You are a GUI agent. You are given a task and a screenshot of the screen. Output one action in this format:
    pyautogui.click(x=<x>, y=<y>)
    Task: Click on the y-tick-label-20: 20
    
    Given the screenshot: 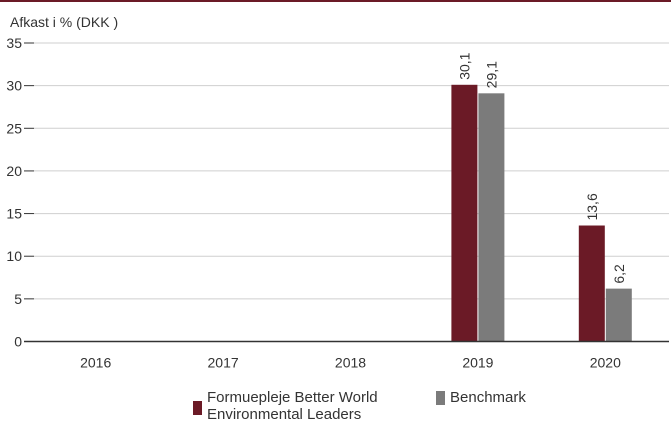 What is the action you would take?
    pyautogui.click(x=14, y=171)
    